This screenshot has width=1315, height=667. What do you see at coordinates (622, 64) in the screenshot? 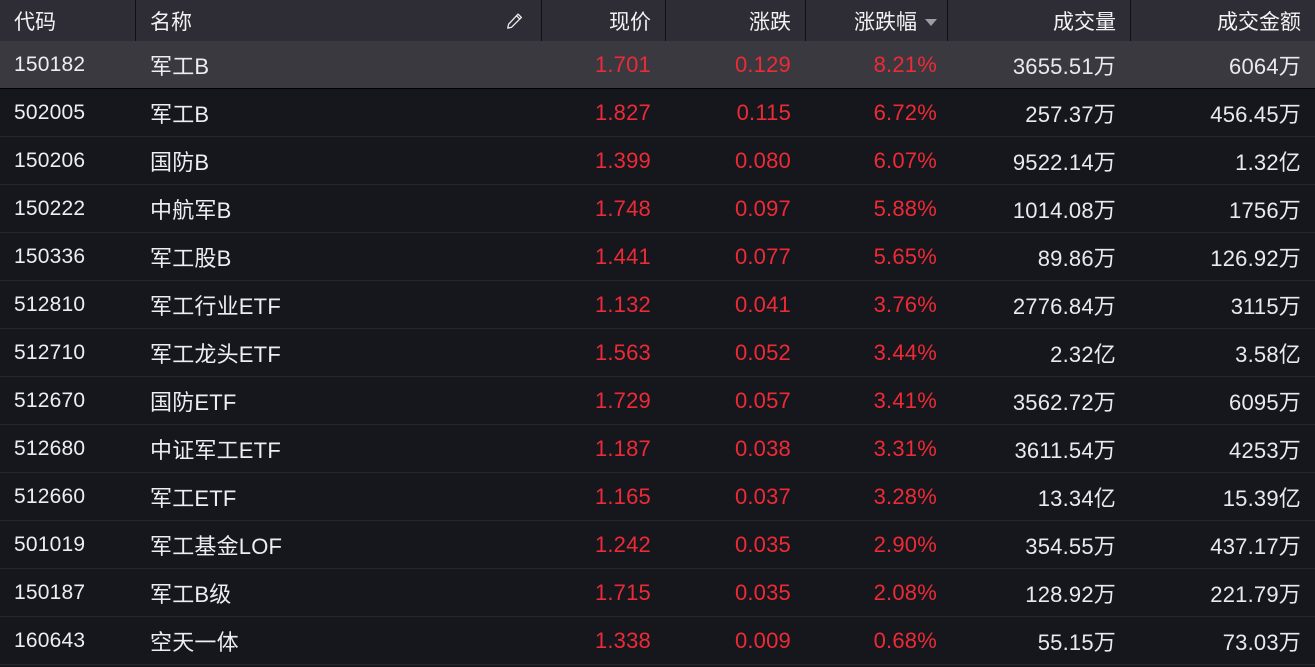
I see `cell-price: 1.701` at bounding box center [622, 64].